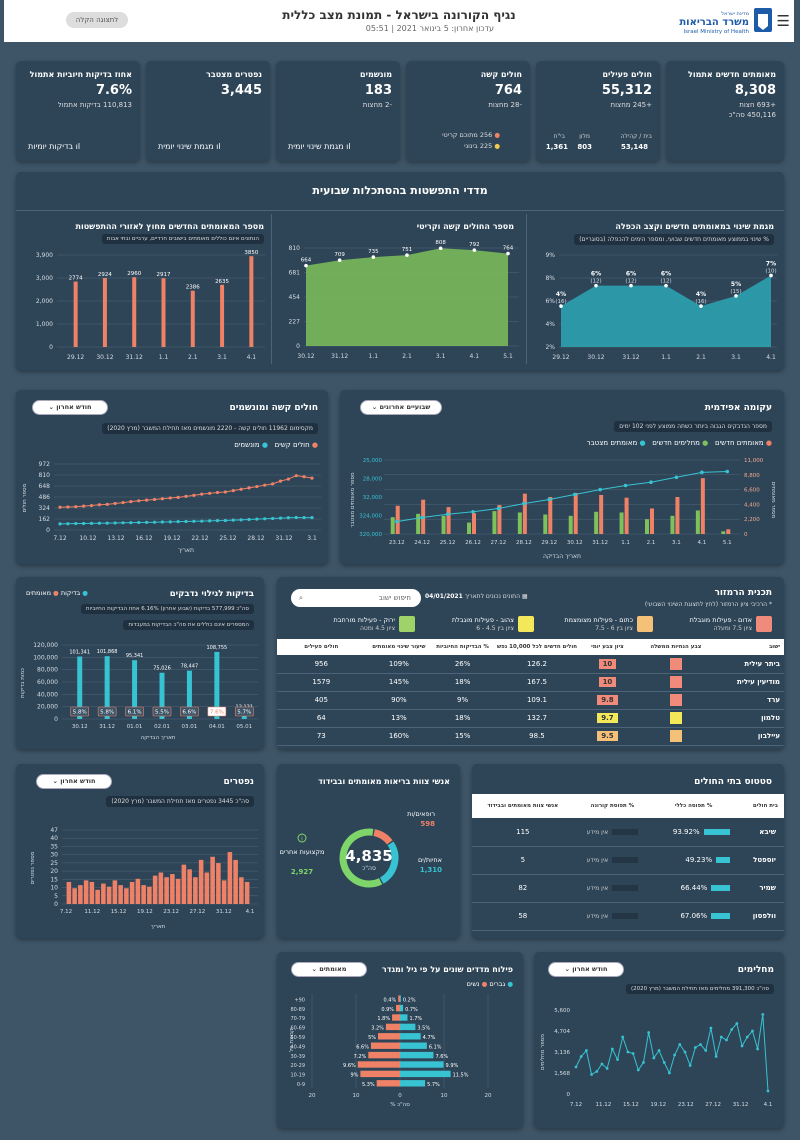 This screenshot has height=1140, width=800. I want to click on table-row: שמיר 66.44% אין מידע 82, so click(628, 888).